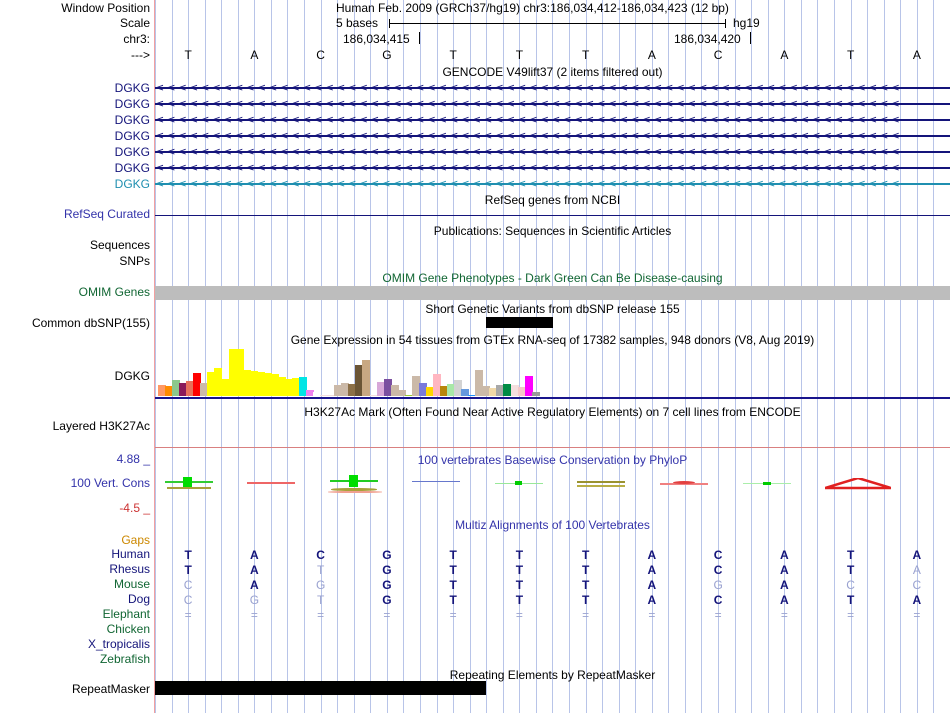 The image size is (950, 713). Describe the element at coordinates (124, 659) in the screenshot. I see `species-label-zebrafish: Zebrafish` at that location.